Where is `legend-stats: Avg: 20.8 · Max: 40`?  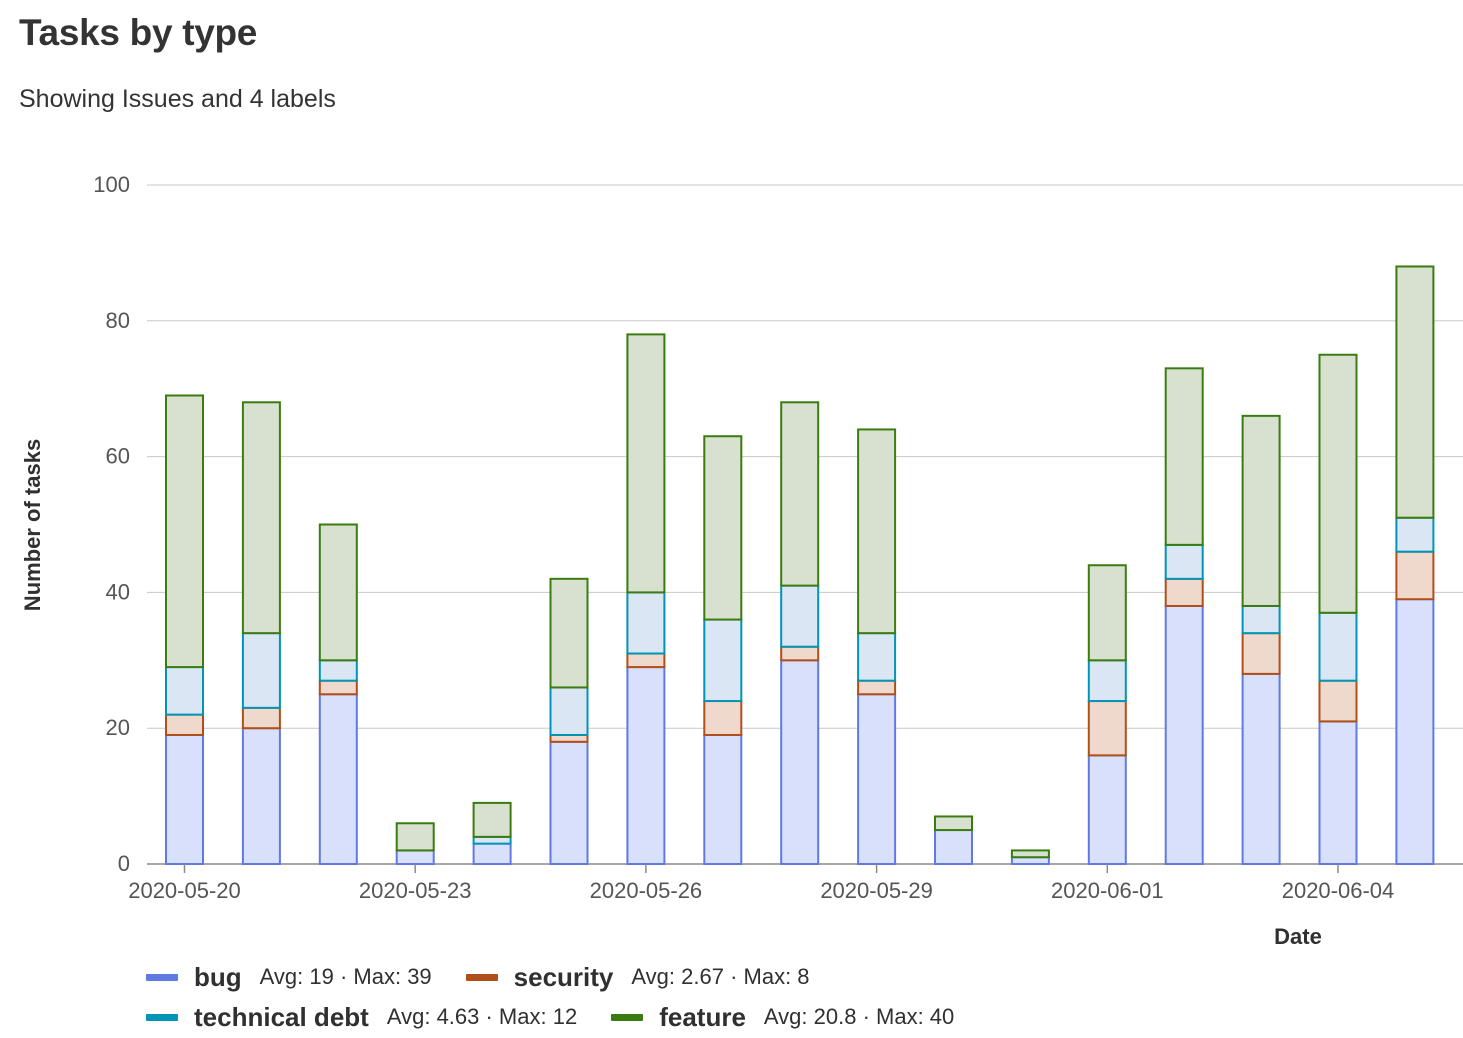 legend-stats: Avg: 20.8 · Max: 40 is located at coordinates (859, 1016).